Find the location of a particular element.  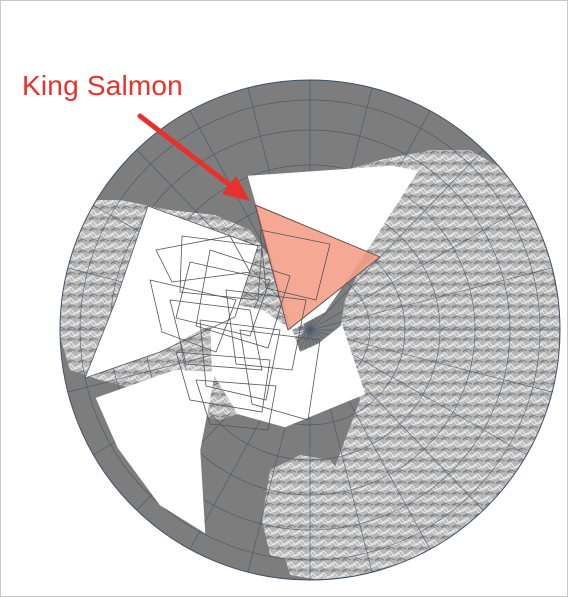

king-salmon-arrow is located at coordinates (193, 157).